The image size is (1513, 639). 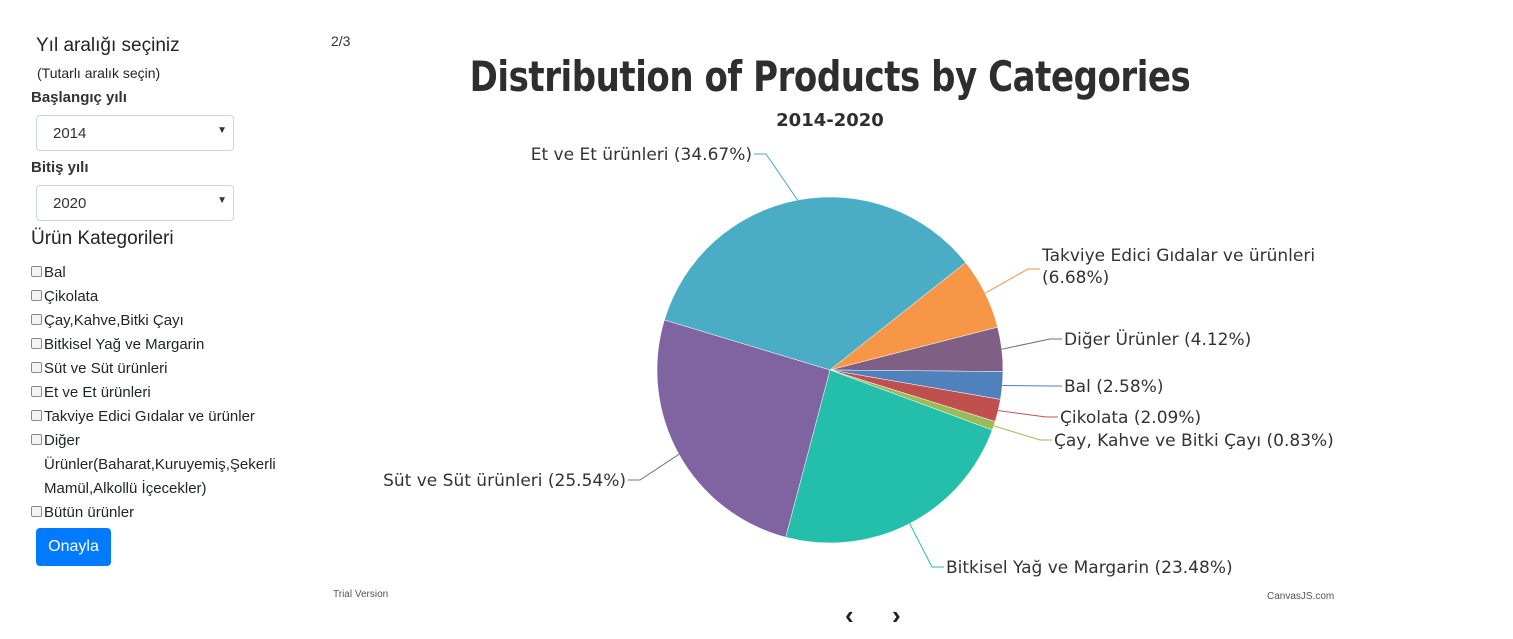 What do you see at coordinates (55, 272) in the screenshot?
I see `category-option-label: Bal` at bounding box center [55, 272].